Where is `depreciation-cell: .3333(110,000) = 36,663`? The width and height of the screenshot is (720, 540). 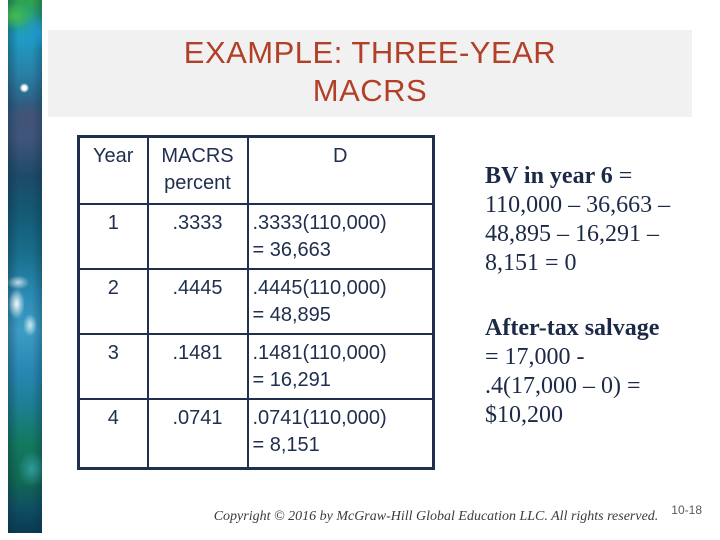
depreciation-cell: .3333(110,000) = 36,663 is located at coordinates (340, 236).